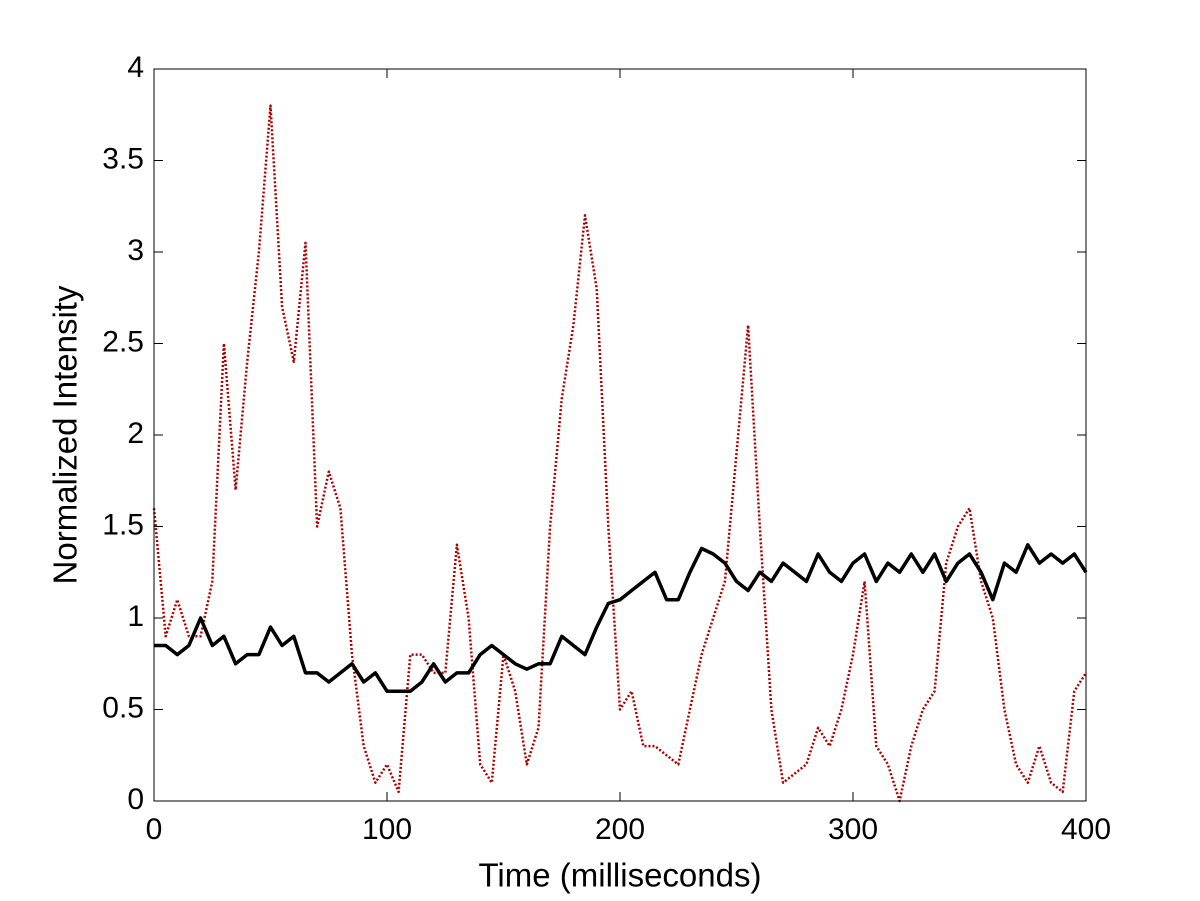 The height and width of the screenshot is (901, 1200). I want to click on x-tick-label: 0, so click(154, 829).